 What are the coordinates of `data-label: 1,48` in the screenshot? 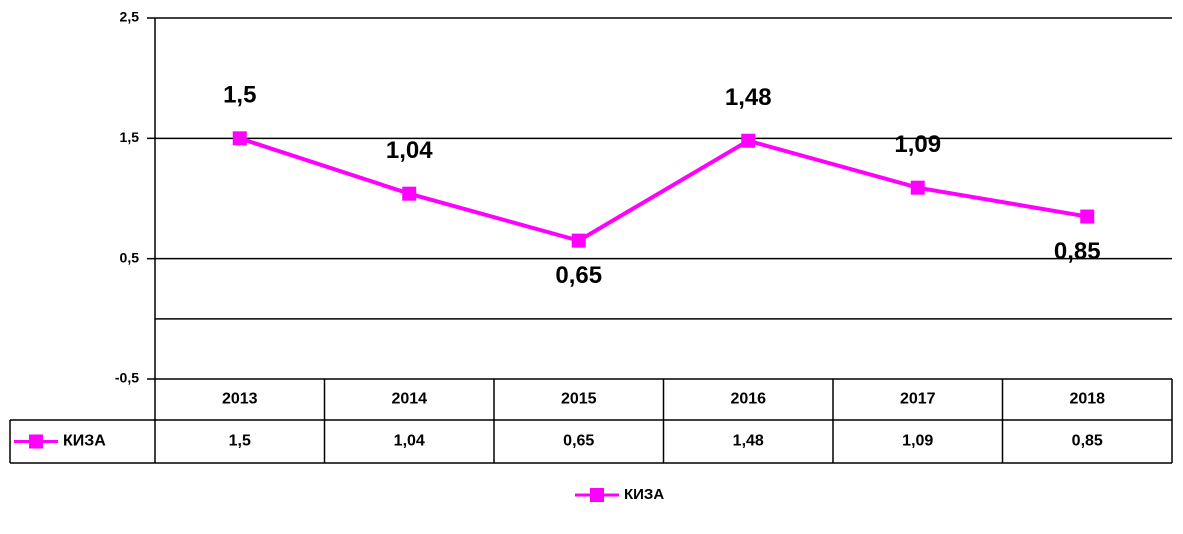 It's located at (748, 97).